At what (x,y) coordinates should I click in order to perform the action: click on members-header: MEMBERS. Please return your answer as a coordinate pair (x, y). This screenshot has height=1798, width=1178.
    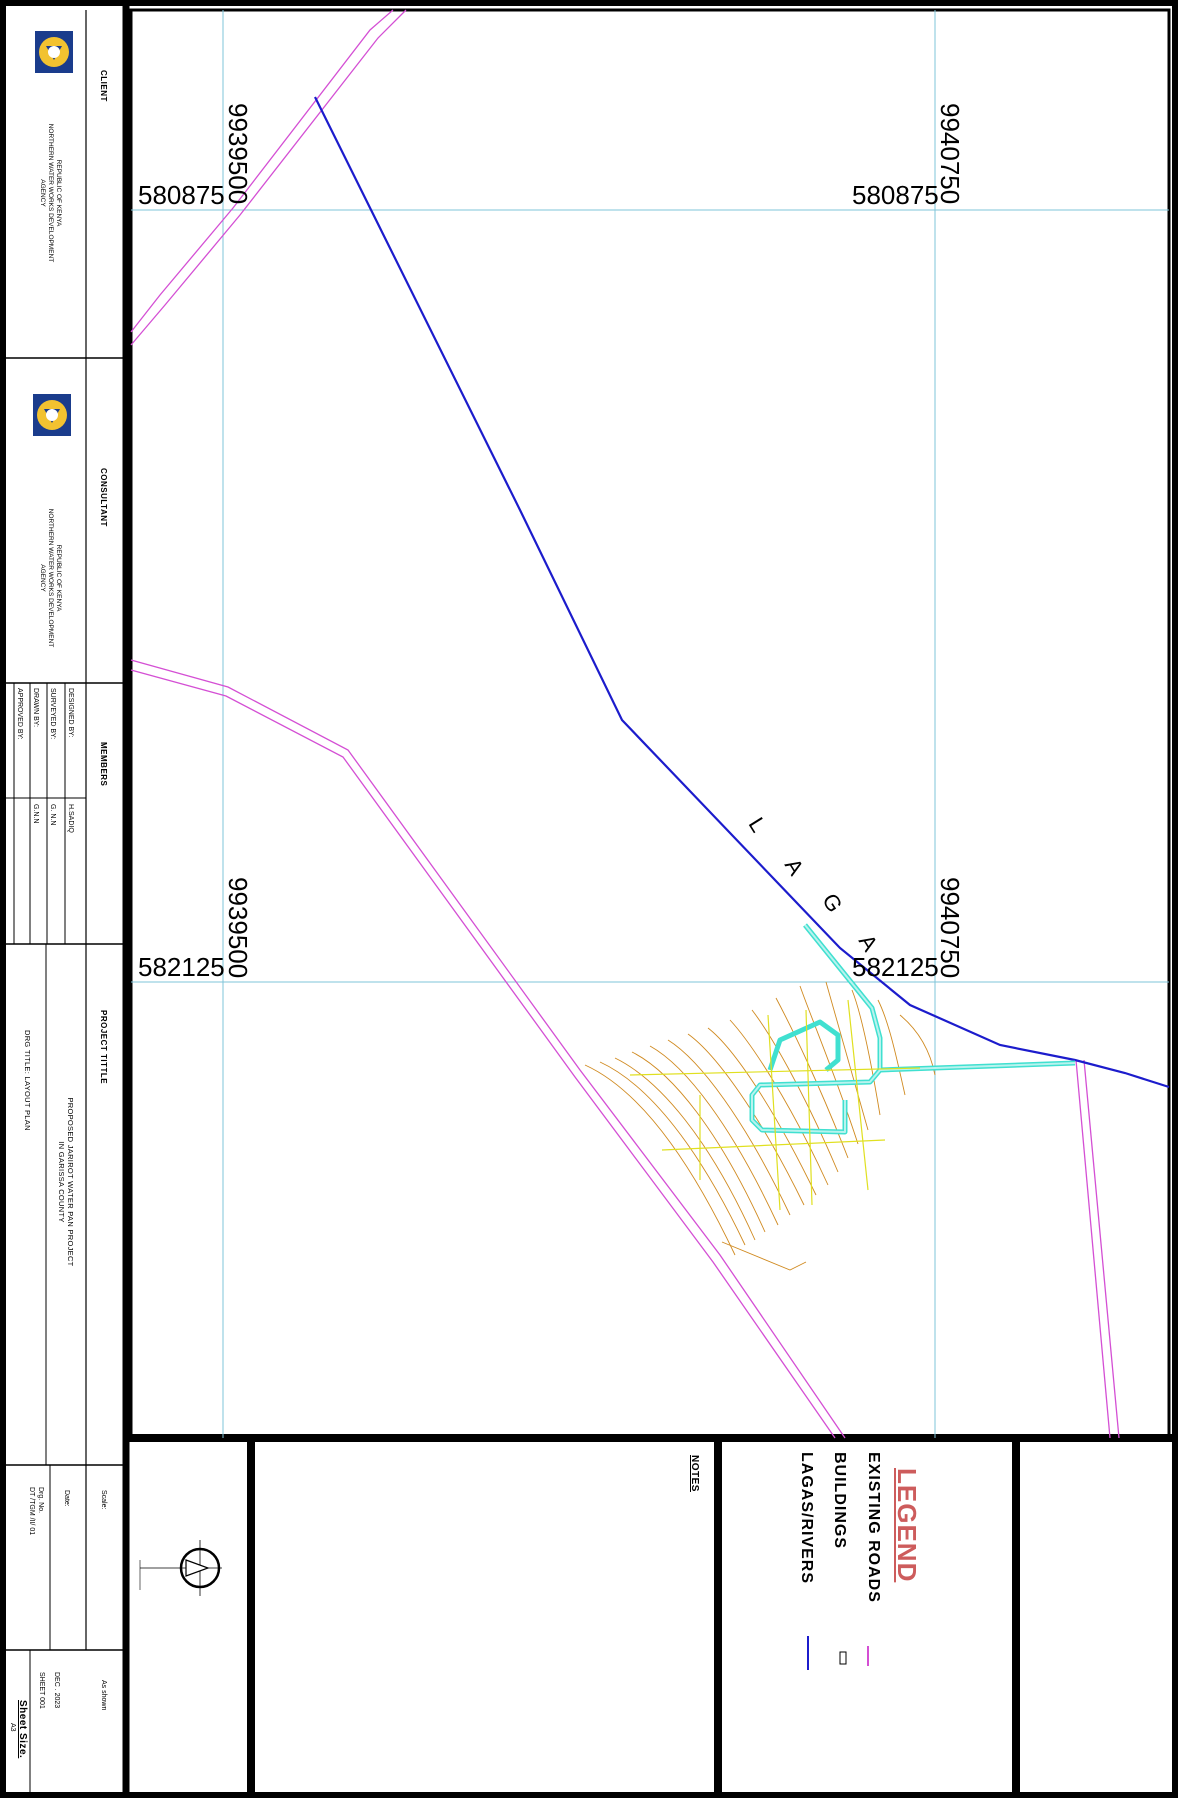
    Looking at the image, I should click on (103, 764).